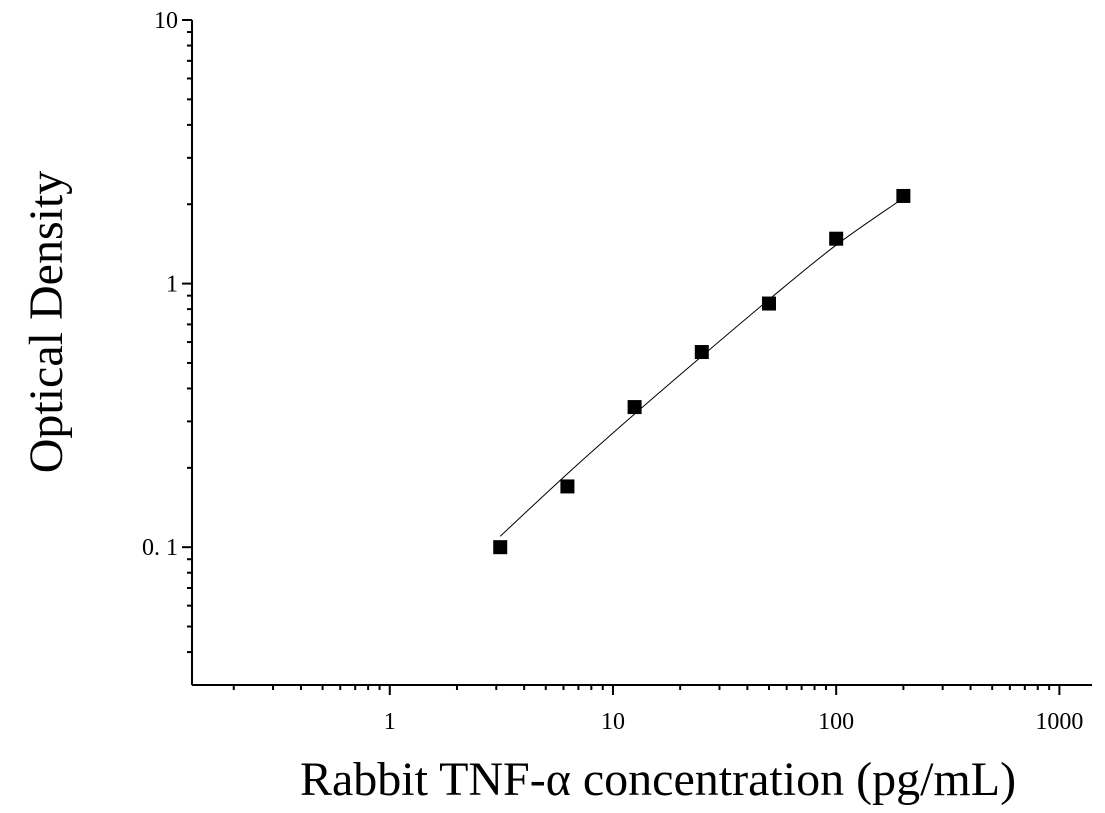 This screenshot has height=813, width=1105. Describe the element at coordinates (46, 322) in the screenshot. I see `y-axis-title: Optical Density` at that location.